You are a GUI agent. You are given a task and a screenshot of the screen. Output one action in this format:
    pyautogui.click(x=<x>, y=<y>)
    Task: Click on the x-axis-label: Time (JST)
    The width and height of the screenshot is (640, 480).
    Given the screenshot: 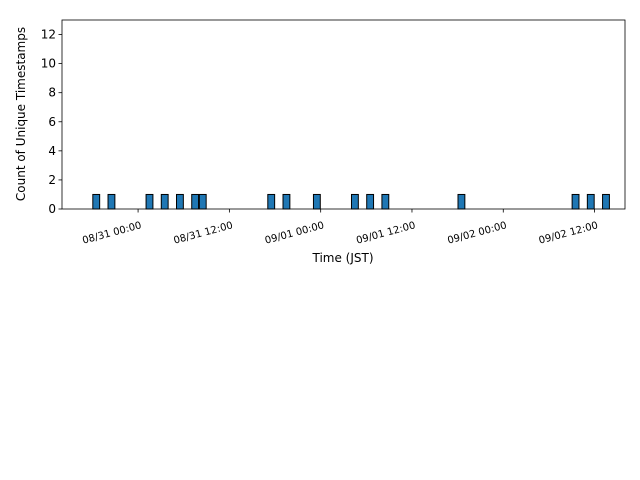 What is the action you would take?
    pyautogui.click(x=342, y=258)
    